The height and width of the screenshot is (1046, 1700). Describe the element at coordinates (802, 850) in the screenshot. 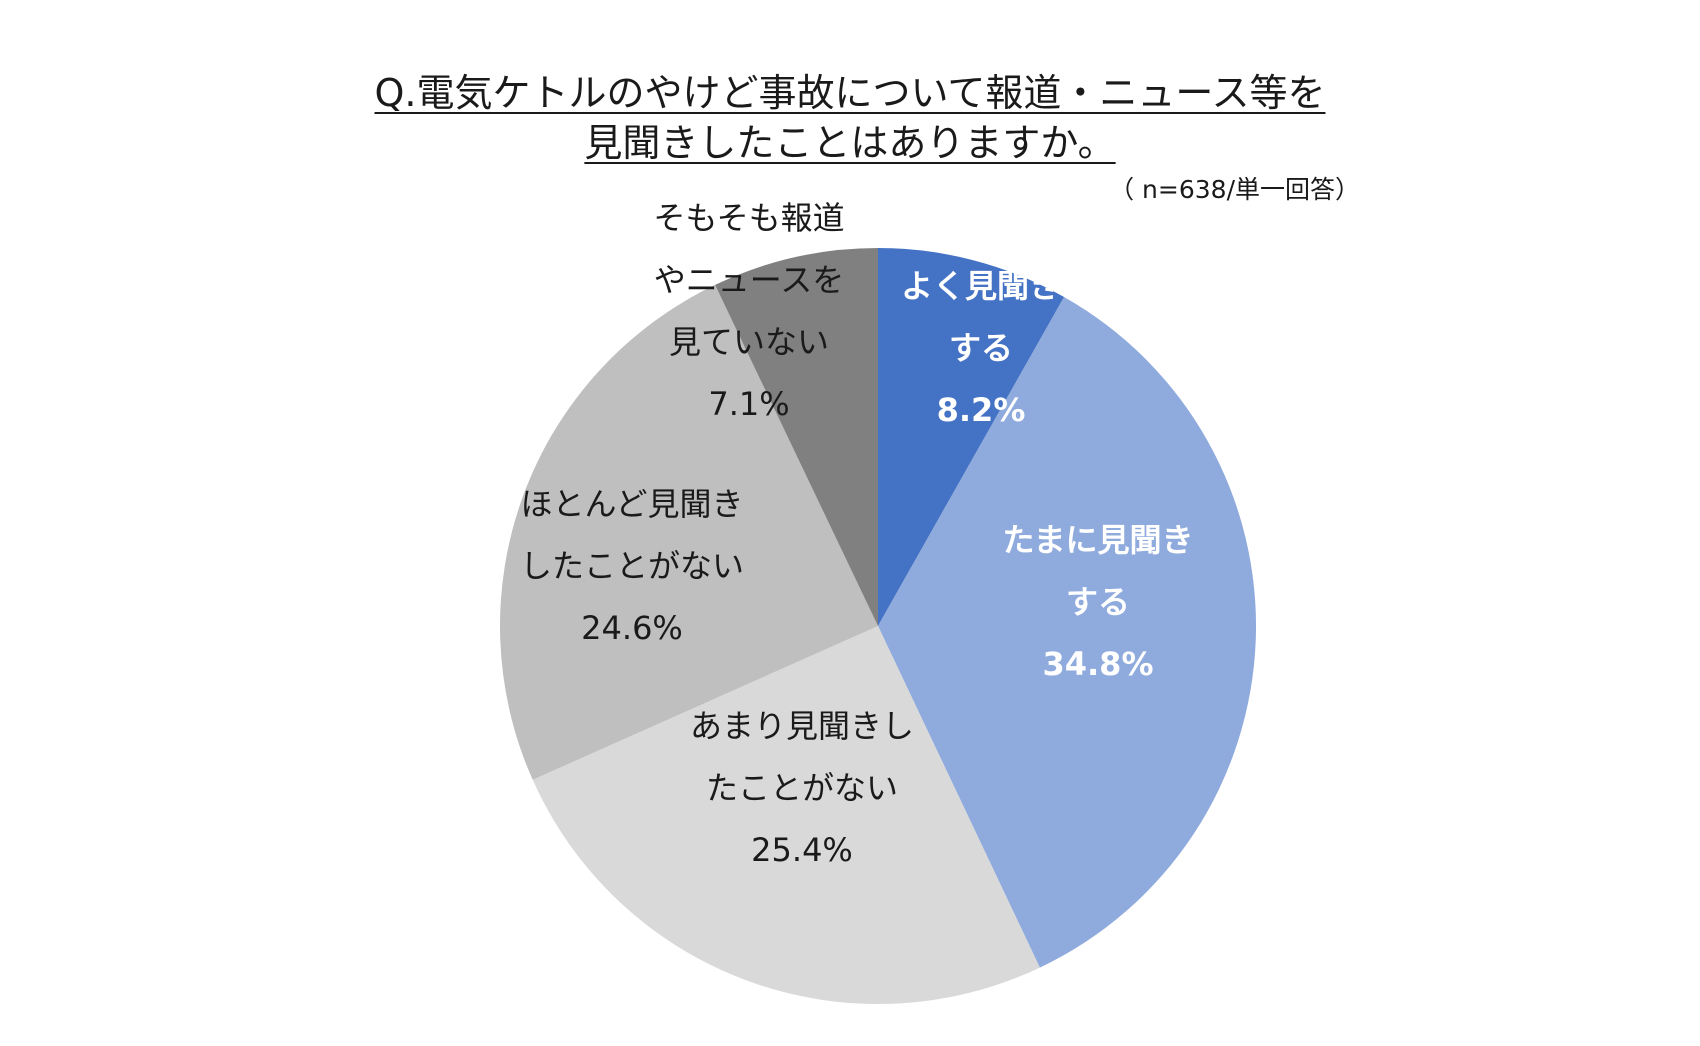

I see `slice-value-label: 25.4%` at that location.